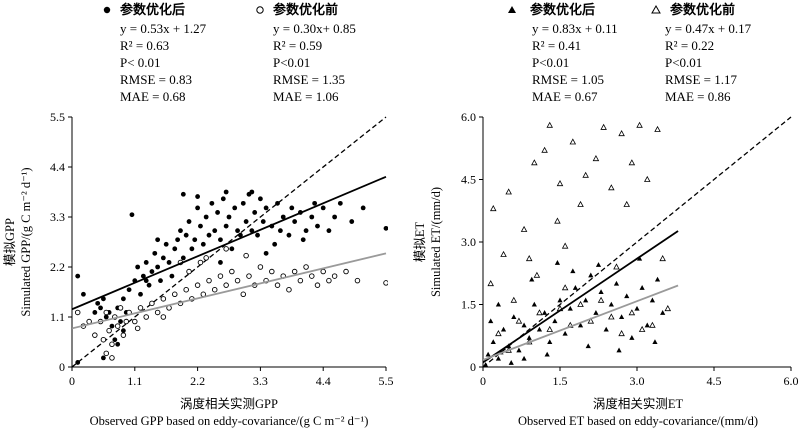  Describe the element at coordinates (229, 291) in the screenshot. I see `gpp-fit-line-before` at that location.